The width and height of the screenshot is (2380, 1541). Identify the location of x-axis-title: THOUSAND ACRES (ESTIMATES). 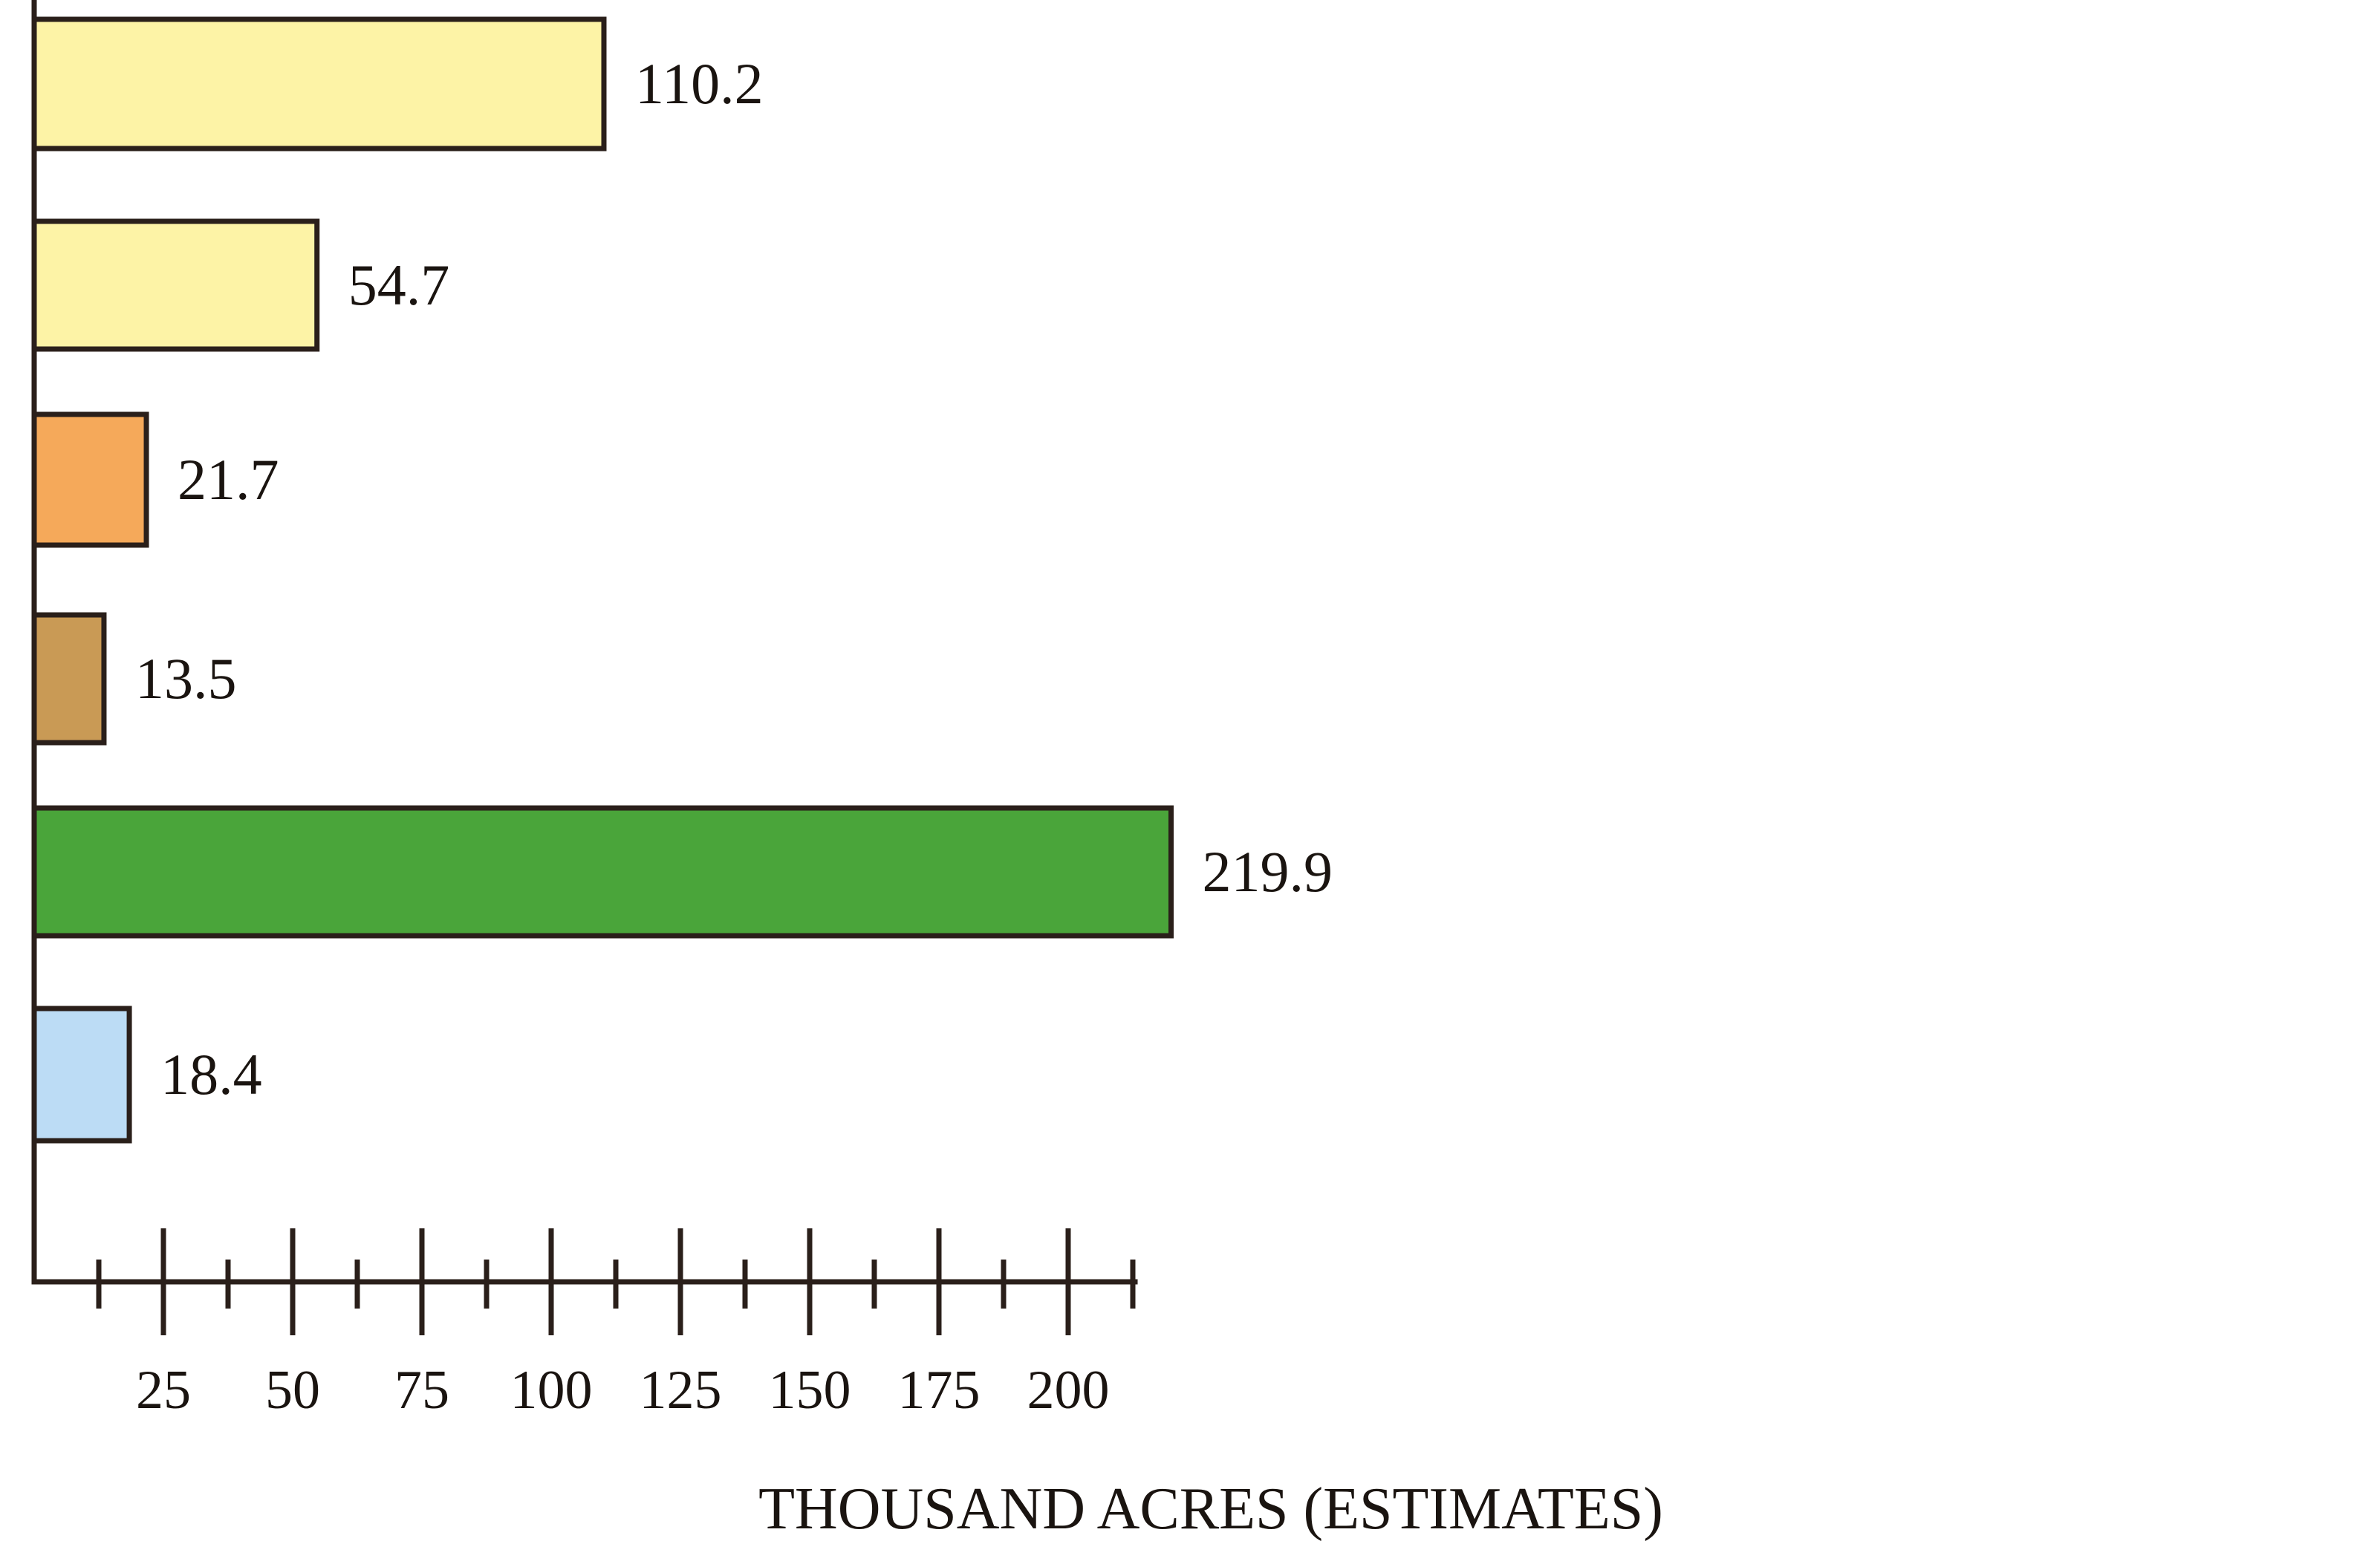
(1211, 1508).